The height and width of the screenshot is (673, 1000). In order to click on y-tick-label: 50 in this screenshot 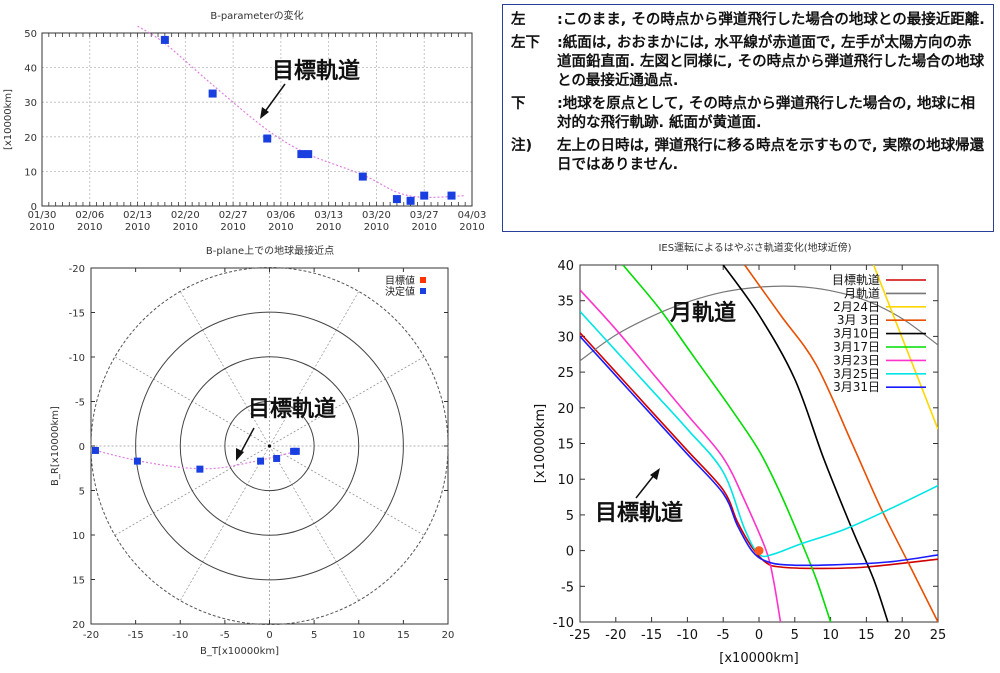, I will do `click(30, 34)`.